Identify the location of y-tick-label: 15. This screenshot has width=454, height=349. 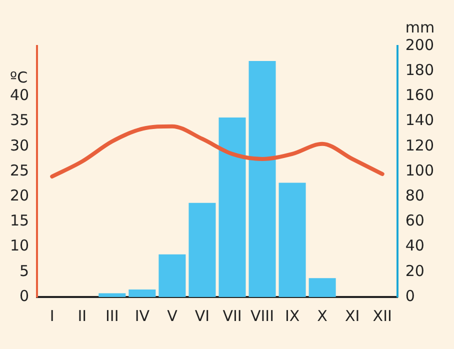
(20, 221).